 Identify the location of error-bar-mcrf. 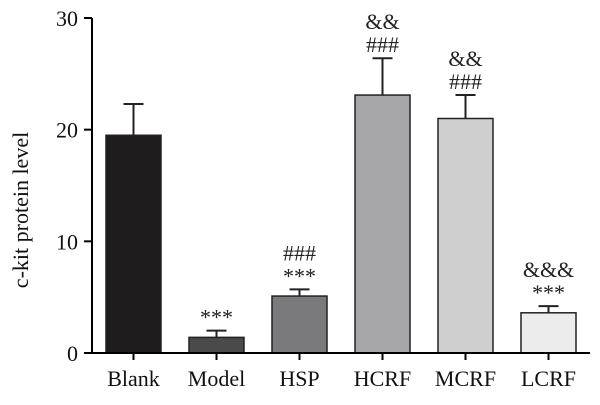
(465, 106).